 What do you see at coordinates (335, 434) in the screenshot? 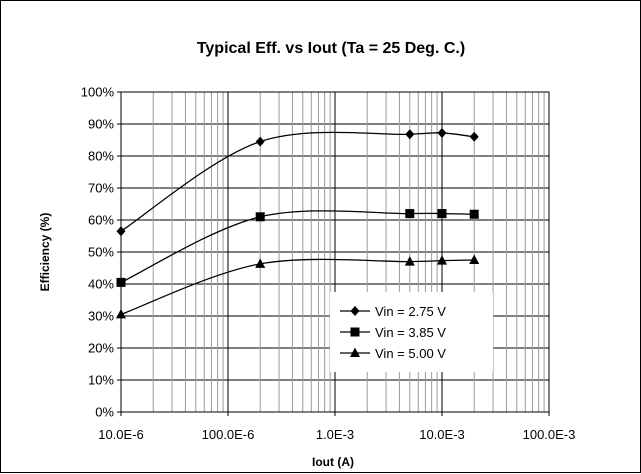
I see `x-tick-label: 1.0E-3` at bounding box center [335, 434].